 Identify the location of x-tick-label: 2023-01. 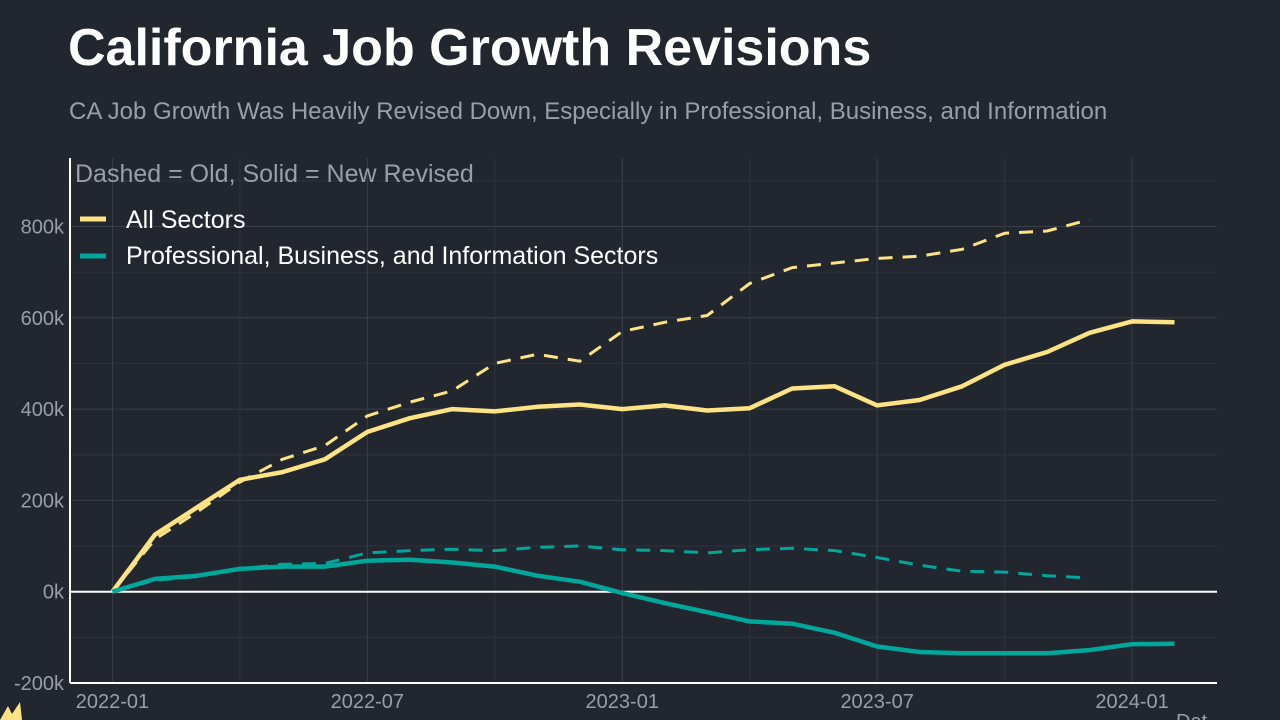
(622, 702).